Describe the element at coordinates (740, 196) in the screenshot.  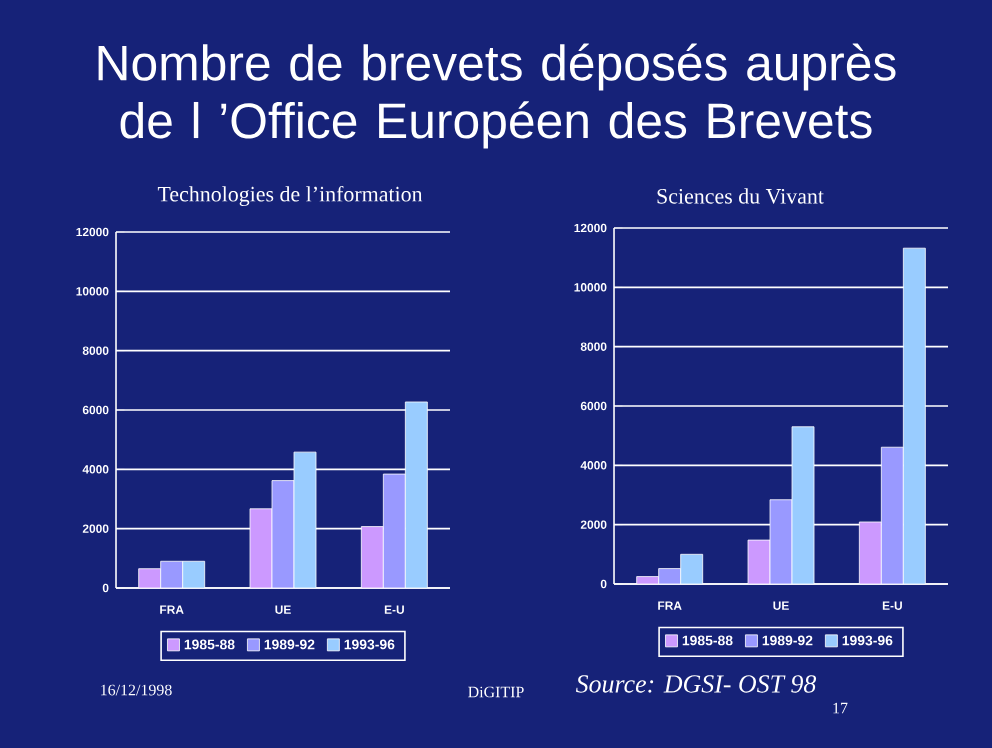
I see `chart-title: Sciences du Vivant` at that location.